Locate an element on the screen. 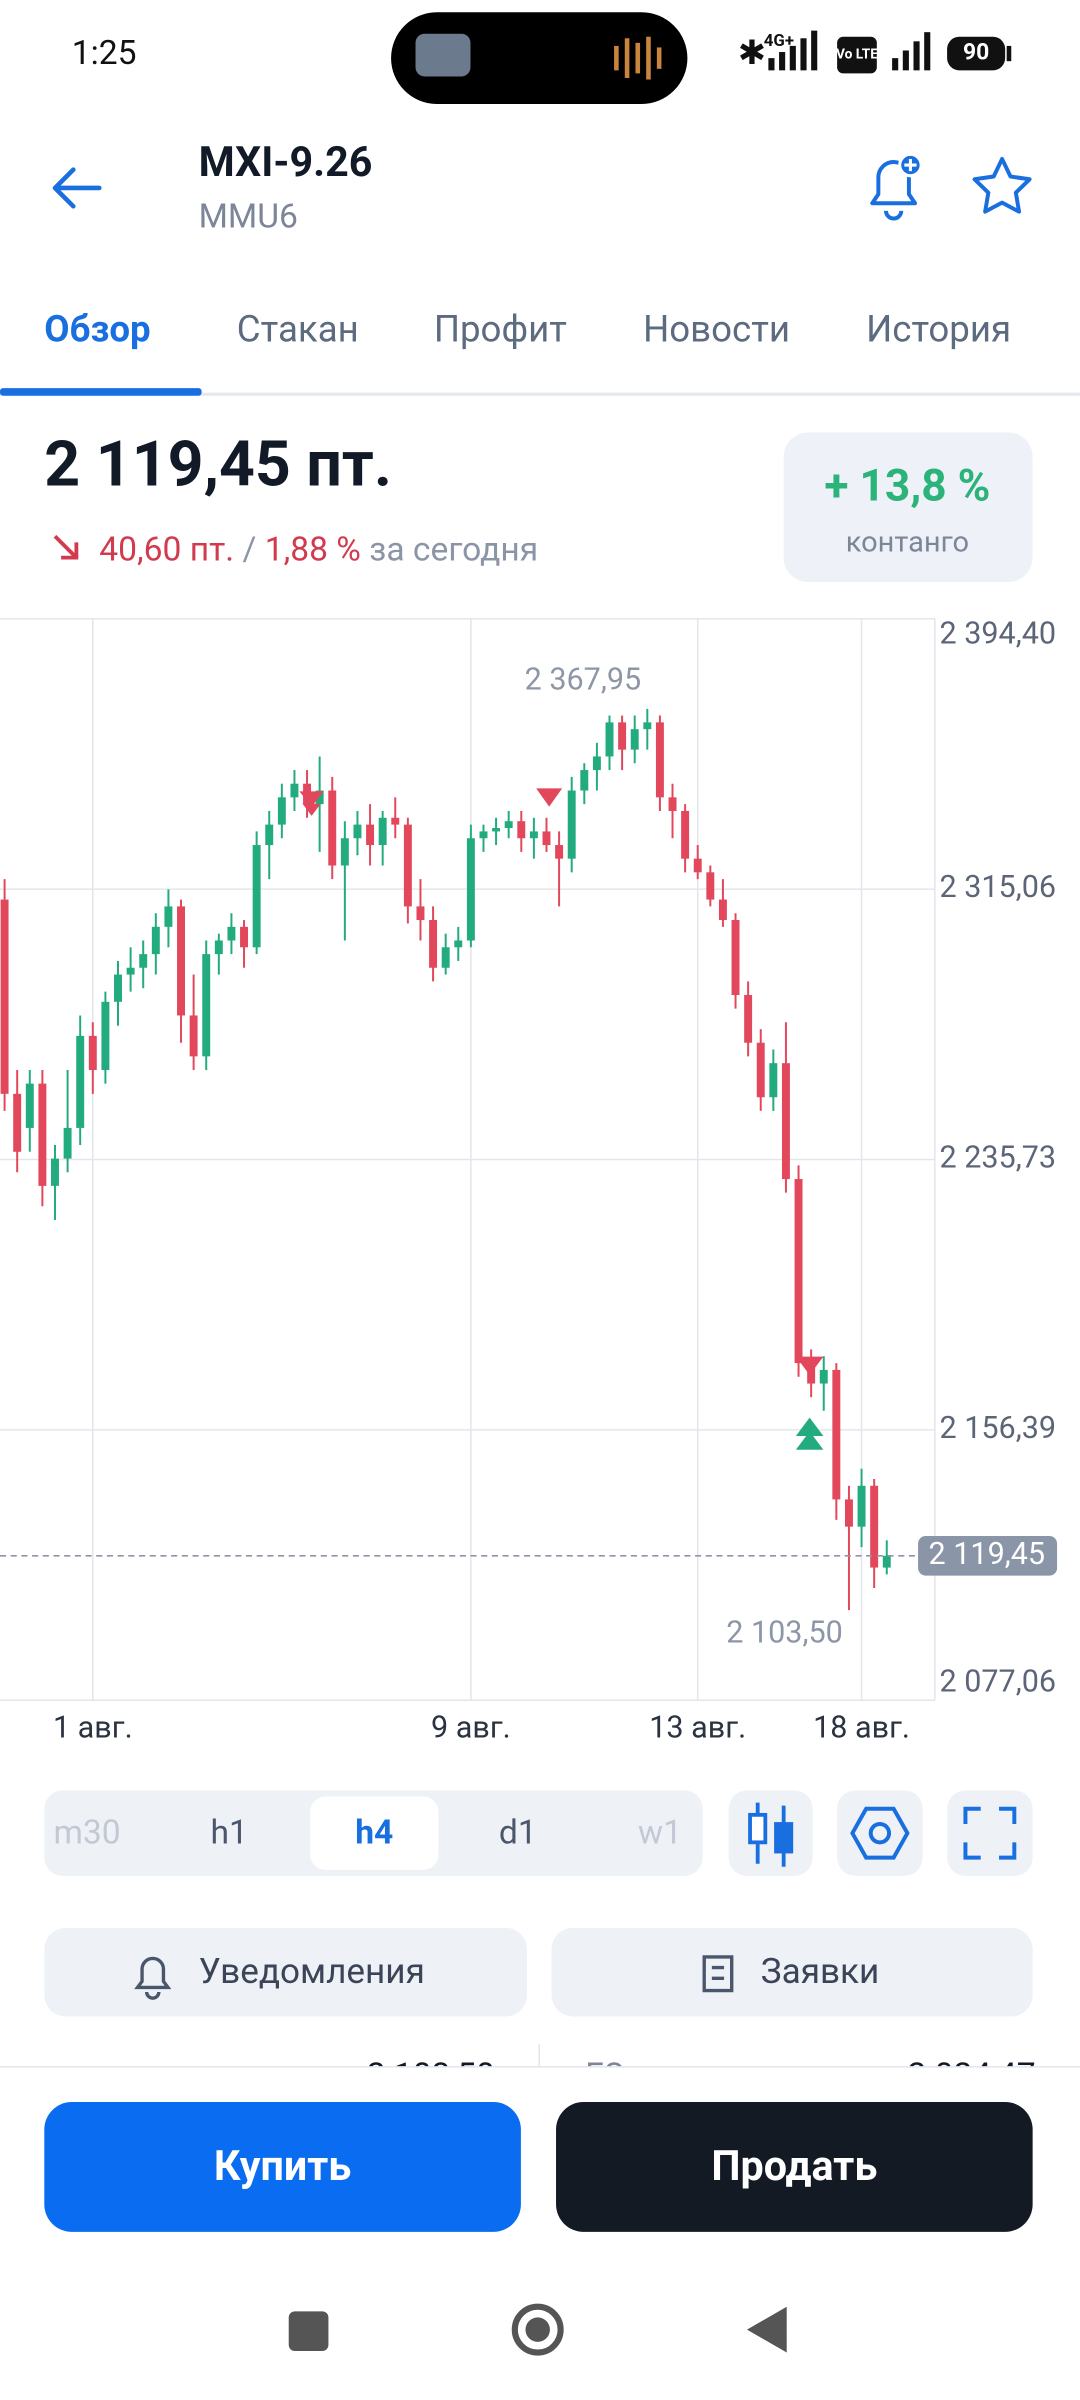  orders-icon is located at coordinates (718, 1974).